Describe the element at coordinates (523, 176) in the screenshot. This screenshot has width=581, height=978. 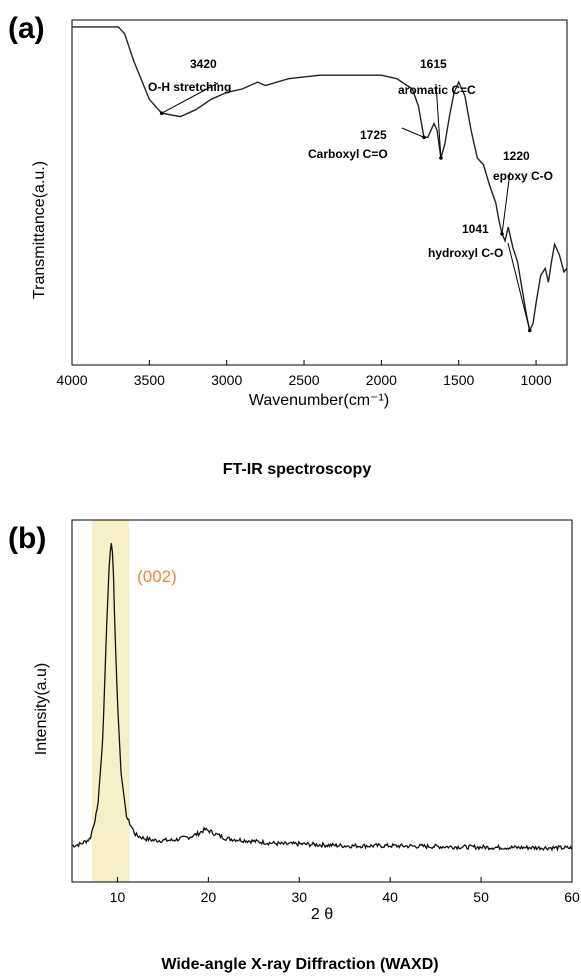
I see `annotation-assignment: epoxy C-O` at that location.